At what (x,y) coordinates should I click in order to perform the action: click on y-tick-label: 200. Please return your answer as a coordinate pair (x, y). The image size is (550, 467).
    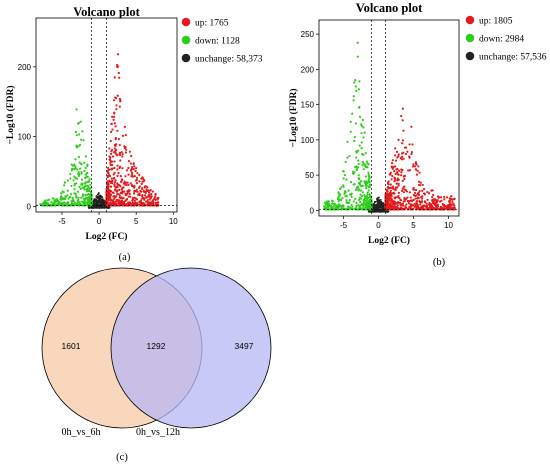
    Looking at the image, I should click on (25, 67).